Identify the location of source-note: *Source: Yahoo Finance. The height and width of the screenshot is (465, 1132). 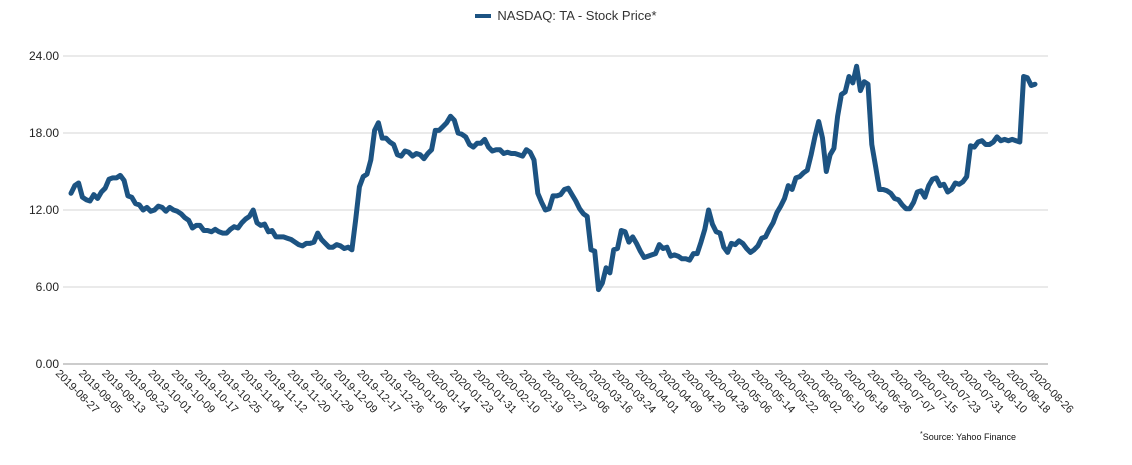
(968, 436).